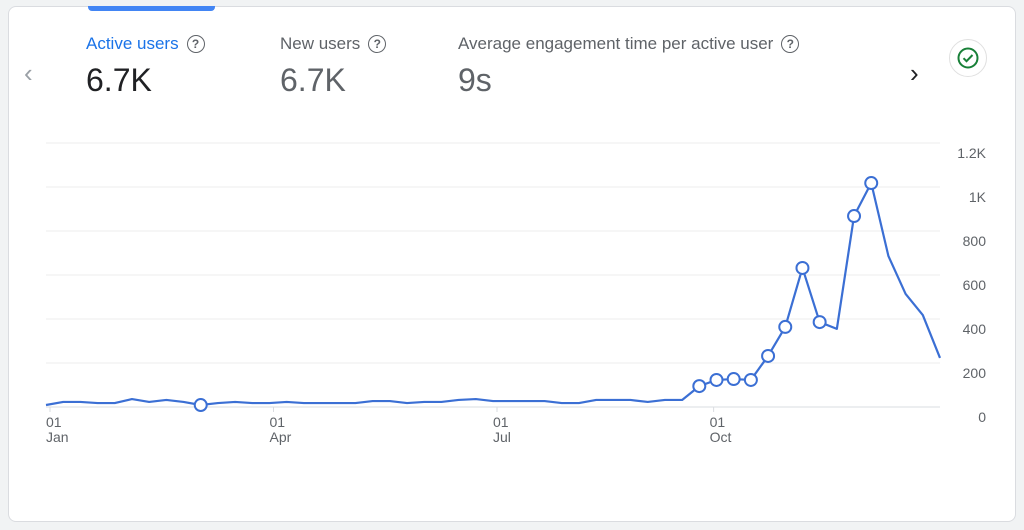 This screenshot has height=530, width=1024. I want to click on metric-label: New users, so click(320, 43).